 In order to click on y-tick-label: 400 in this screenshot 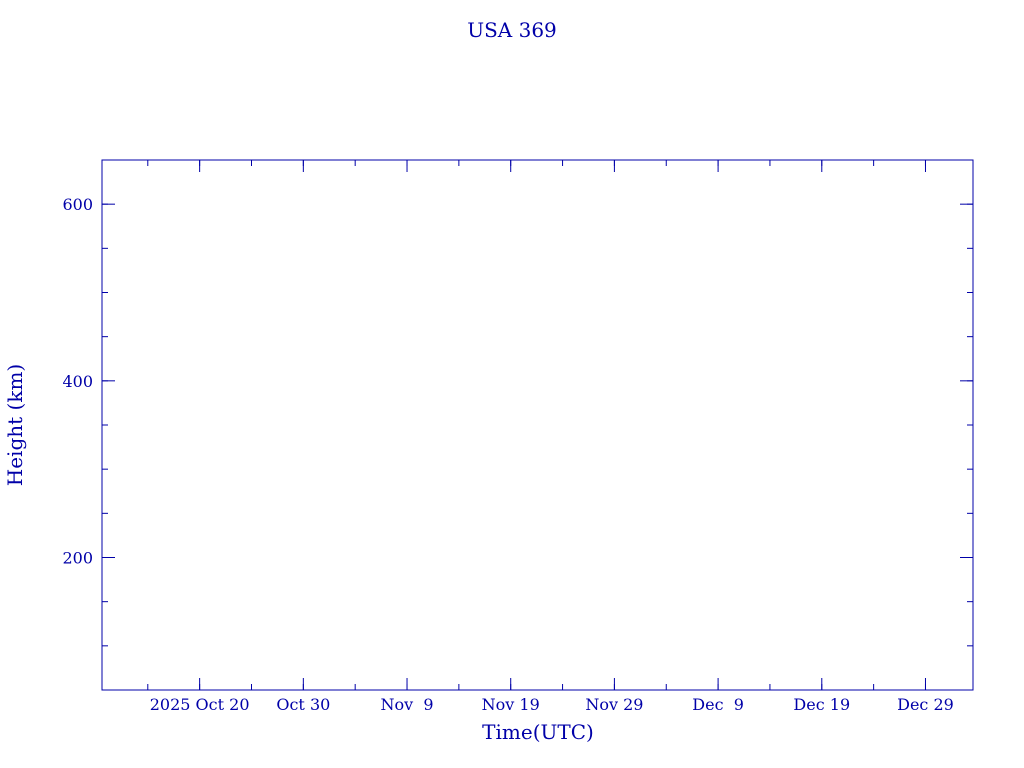, I will do `click(77, 381)`.